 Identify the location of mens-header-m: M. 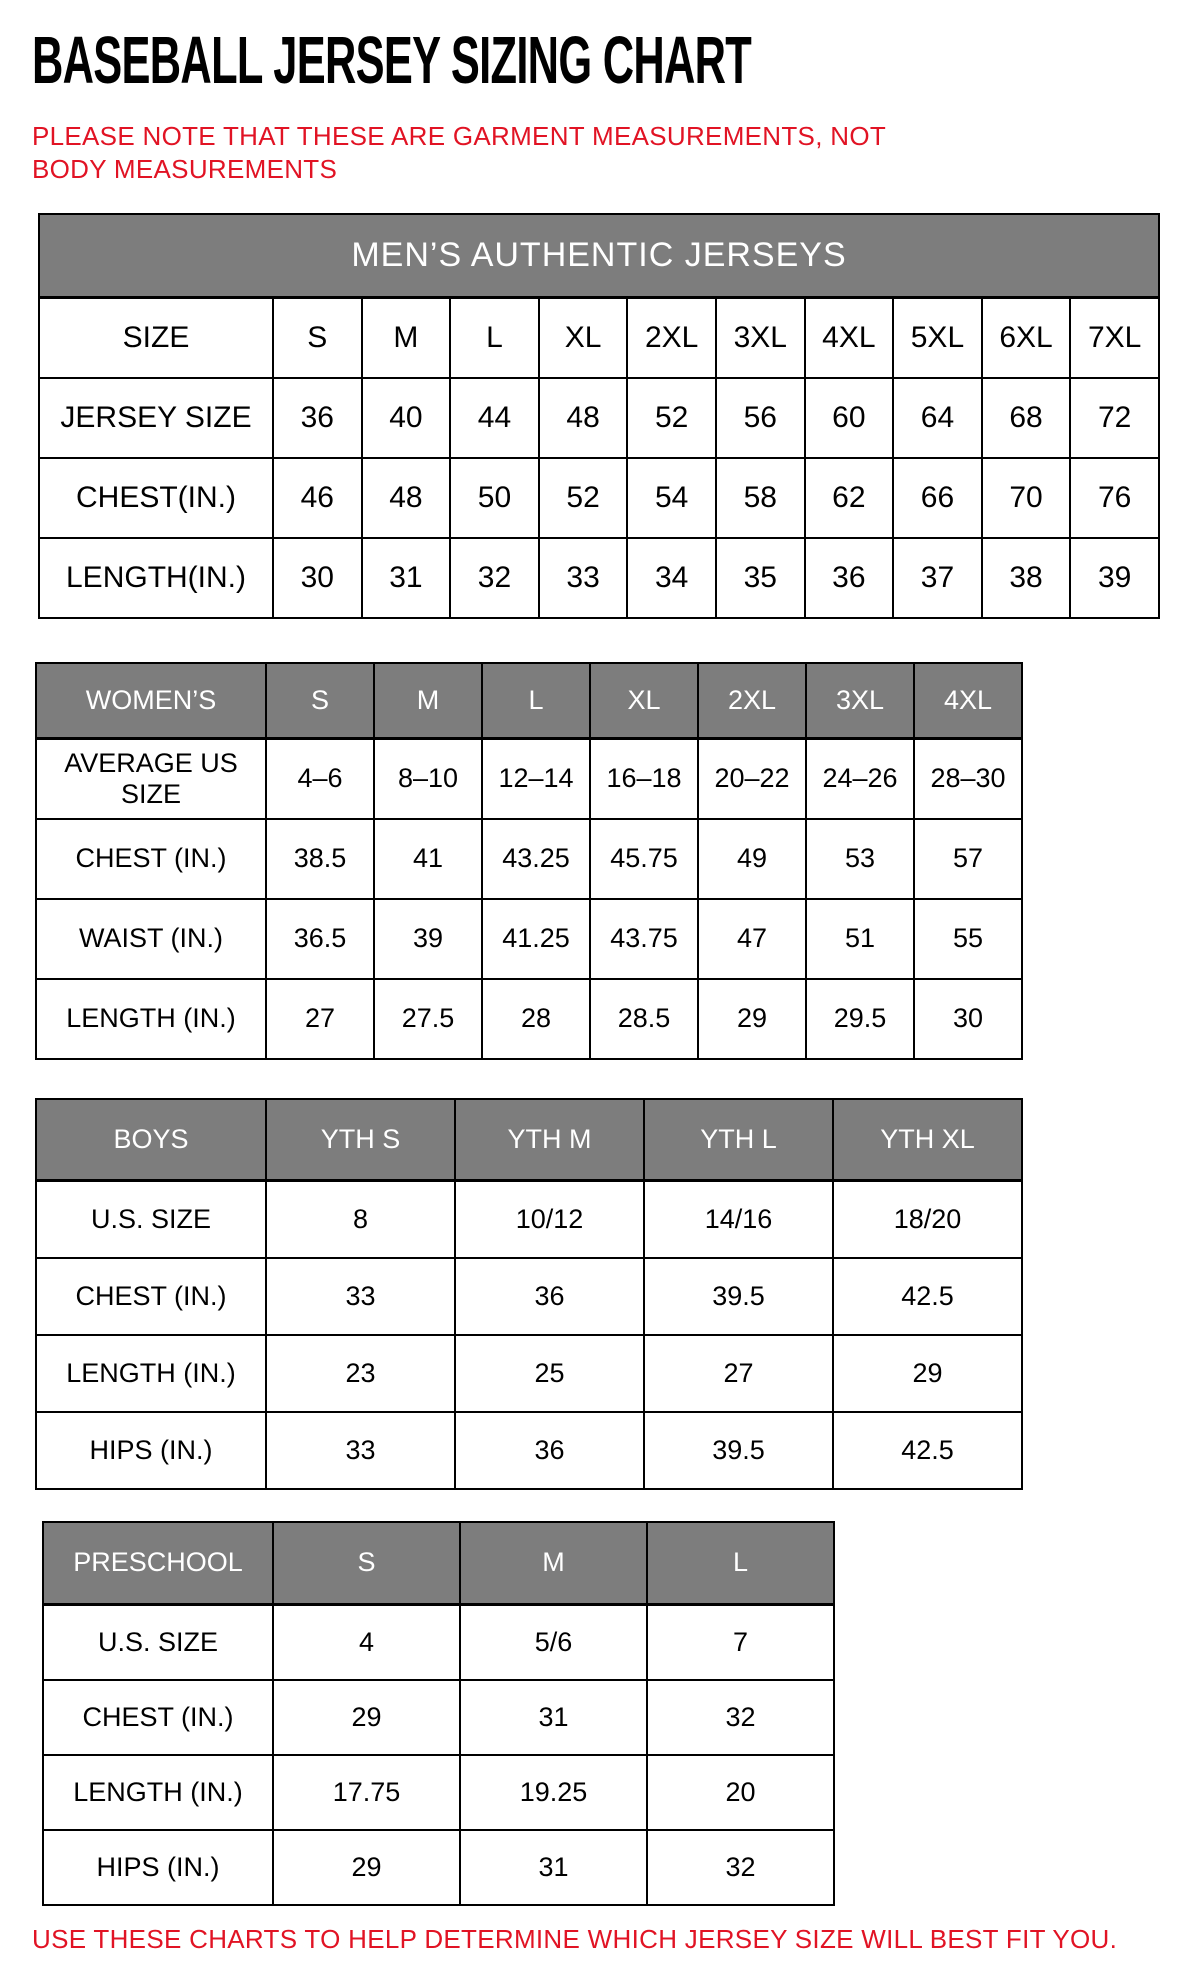
(406, 337).